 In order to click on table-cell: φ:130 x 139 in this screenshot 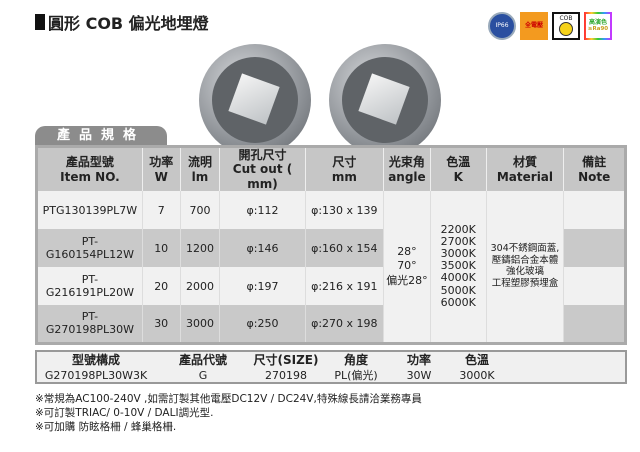, I will do `click(345, 210)`.